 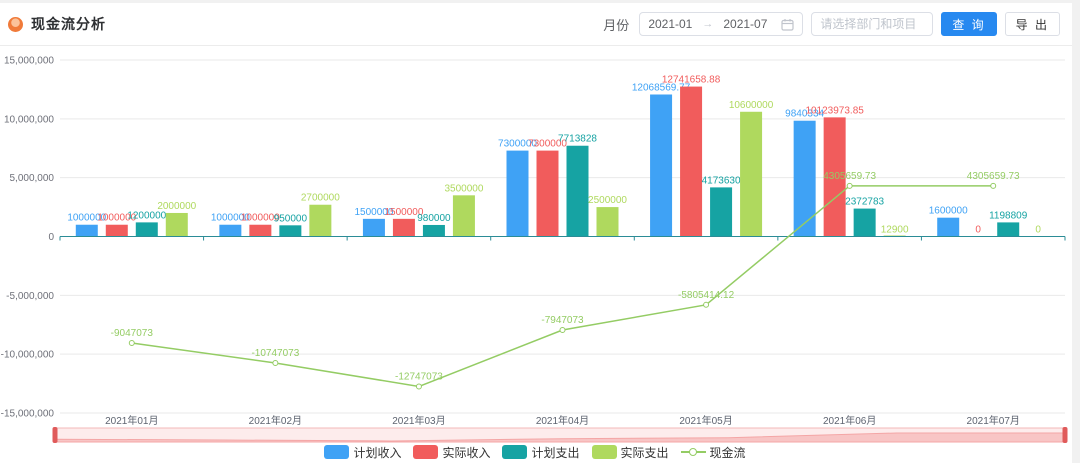 I want to click on datazoom-handle-left, so click(x=55, y=435).